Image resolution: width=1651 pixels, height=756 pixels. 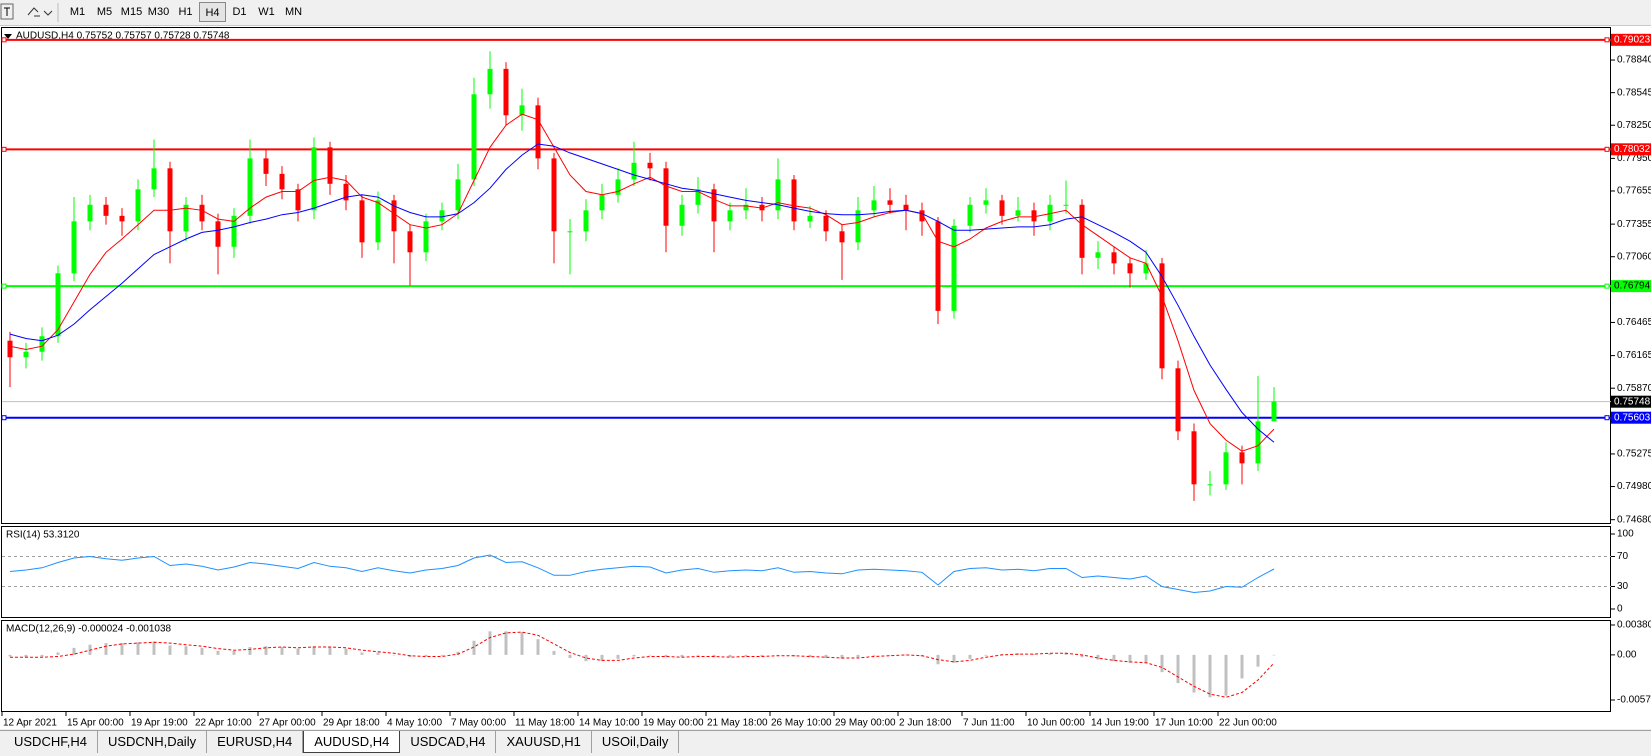 I want to click on timeframe-button: M15, so click(x=131, y=12).